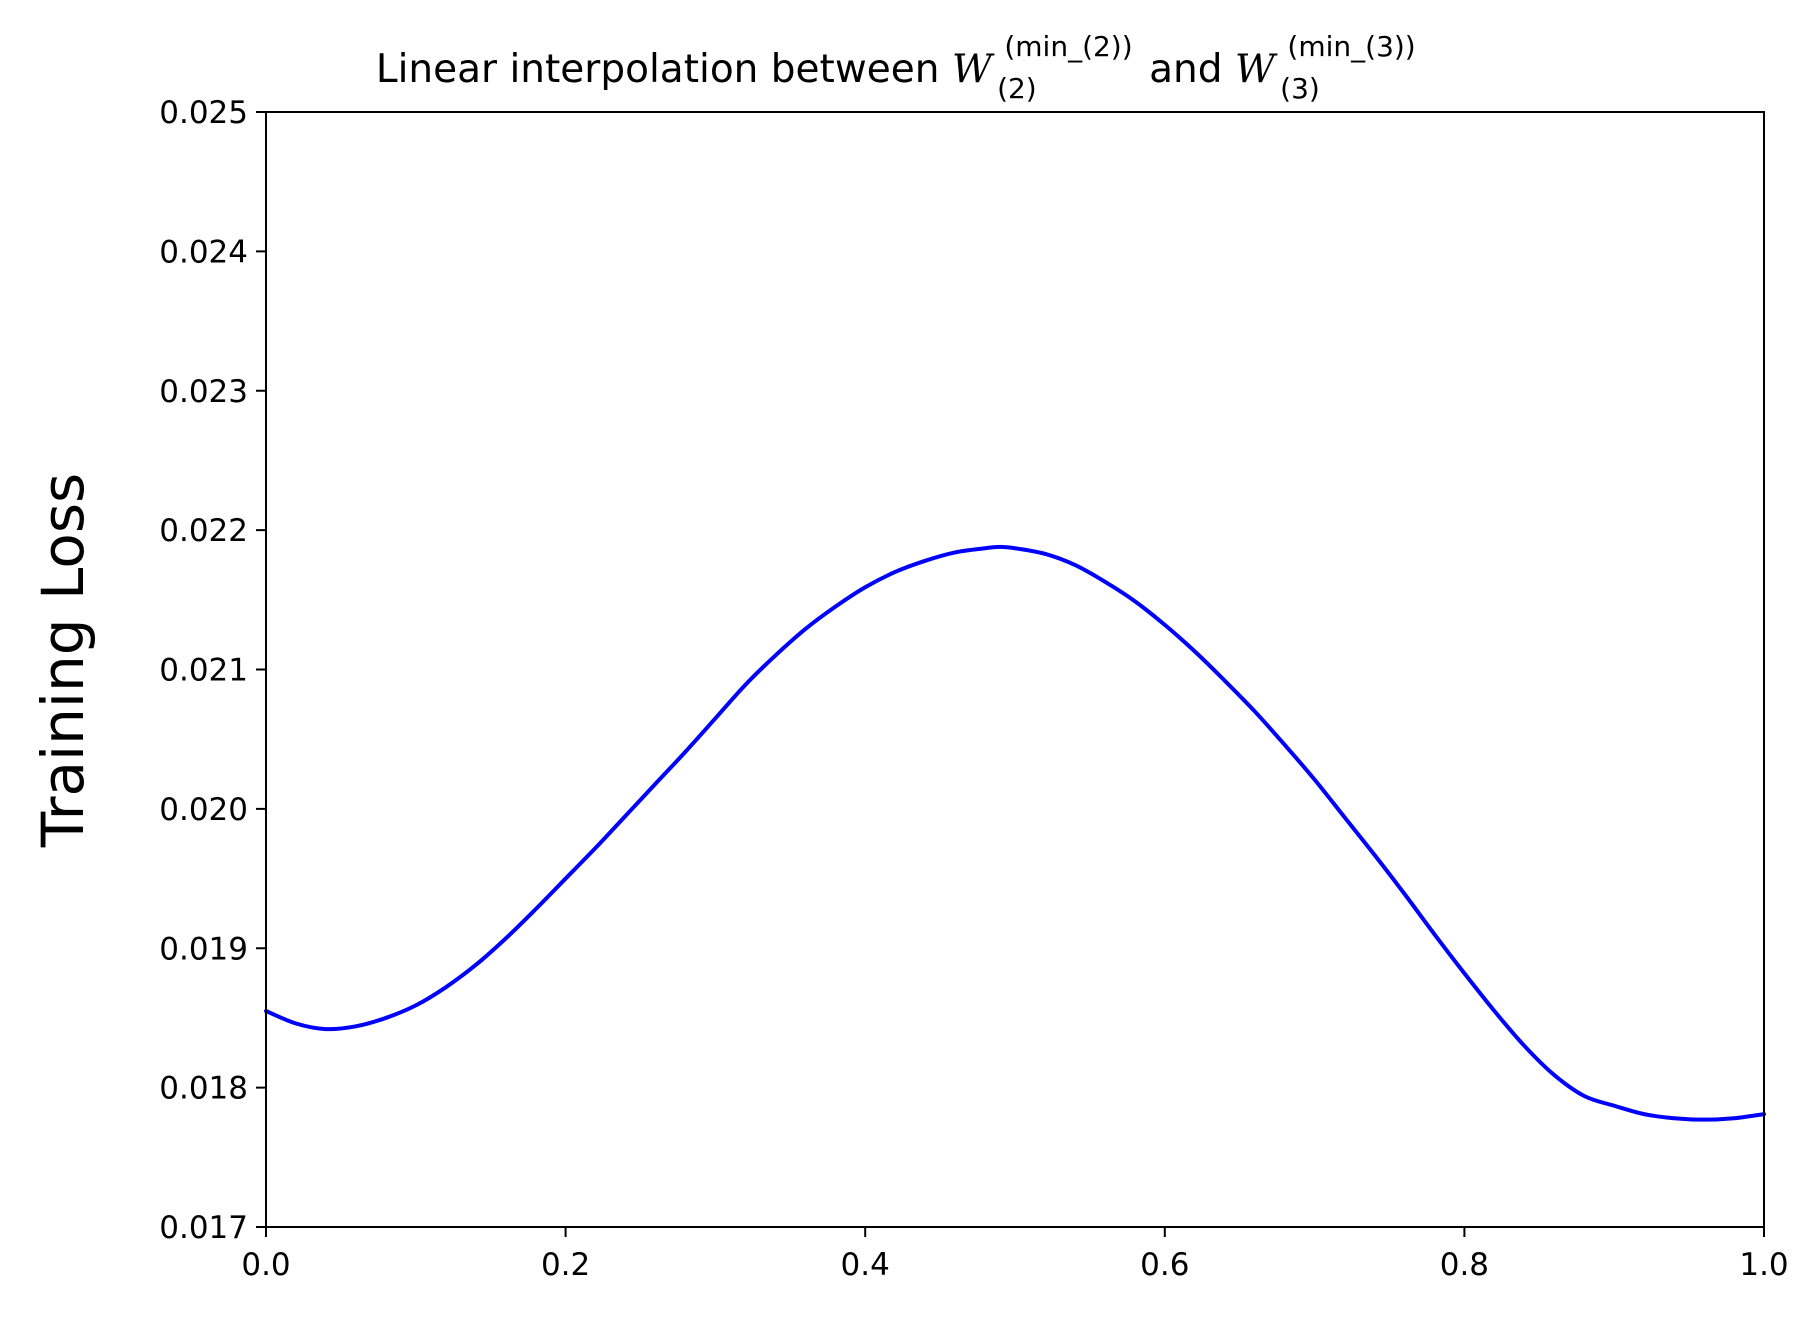 Image resolution: width=1815 pixels, height=1321 pixels. I want to click on title-connector: and, so click(1192, 69).